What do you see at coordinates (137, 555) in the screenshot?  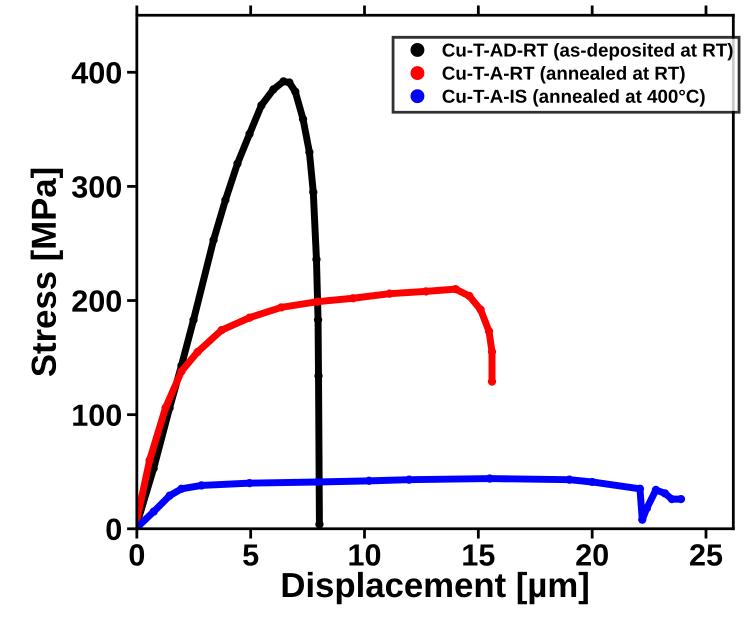 I see `x-tick-label: 0` at bounding box center [137, 555].